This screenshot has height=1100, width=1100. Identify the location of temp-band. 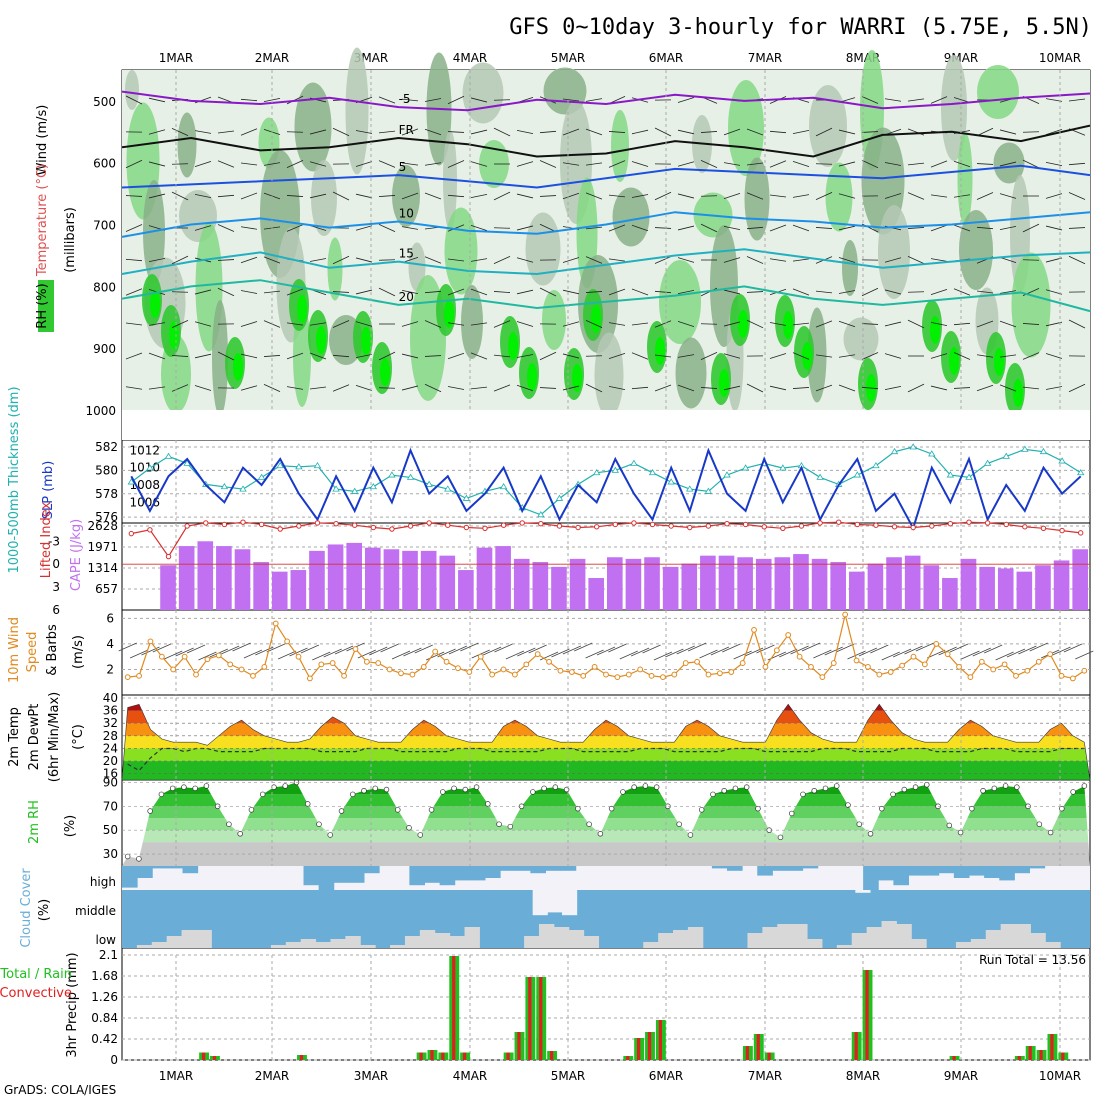
(606, 770).